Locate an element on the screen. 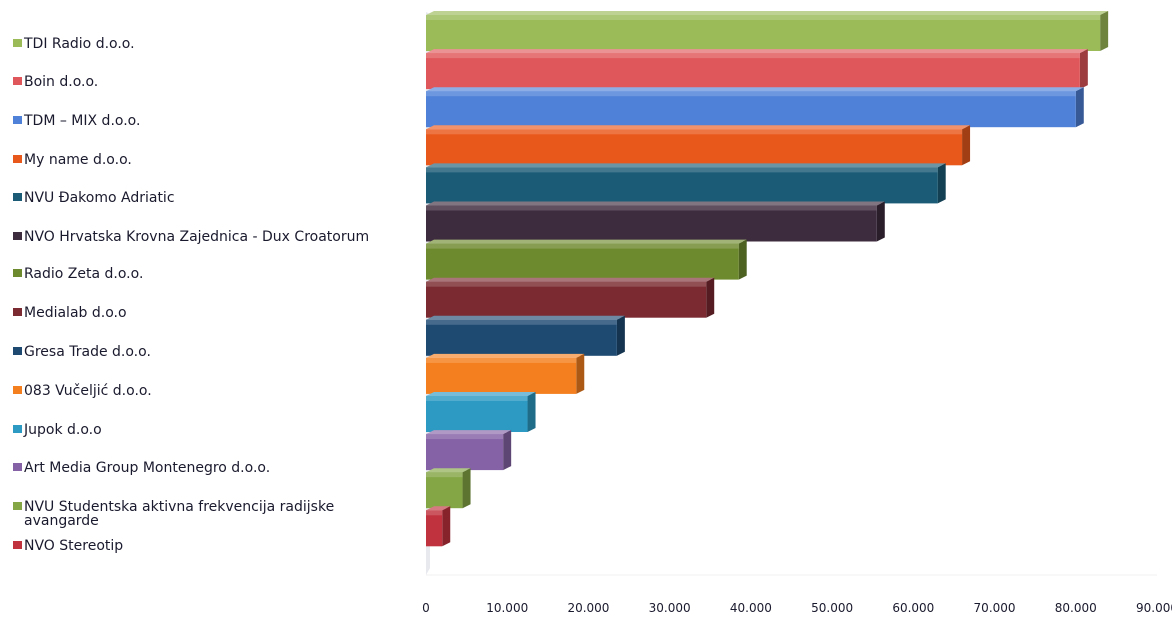 The width and height of the screenshot is (1172, 617). legend-item: Art Media Group Montenegro d.o.o. is located at coordinates (141, 468).